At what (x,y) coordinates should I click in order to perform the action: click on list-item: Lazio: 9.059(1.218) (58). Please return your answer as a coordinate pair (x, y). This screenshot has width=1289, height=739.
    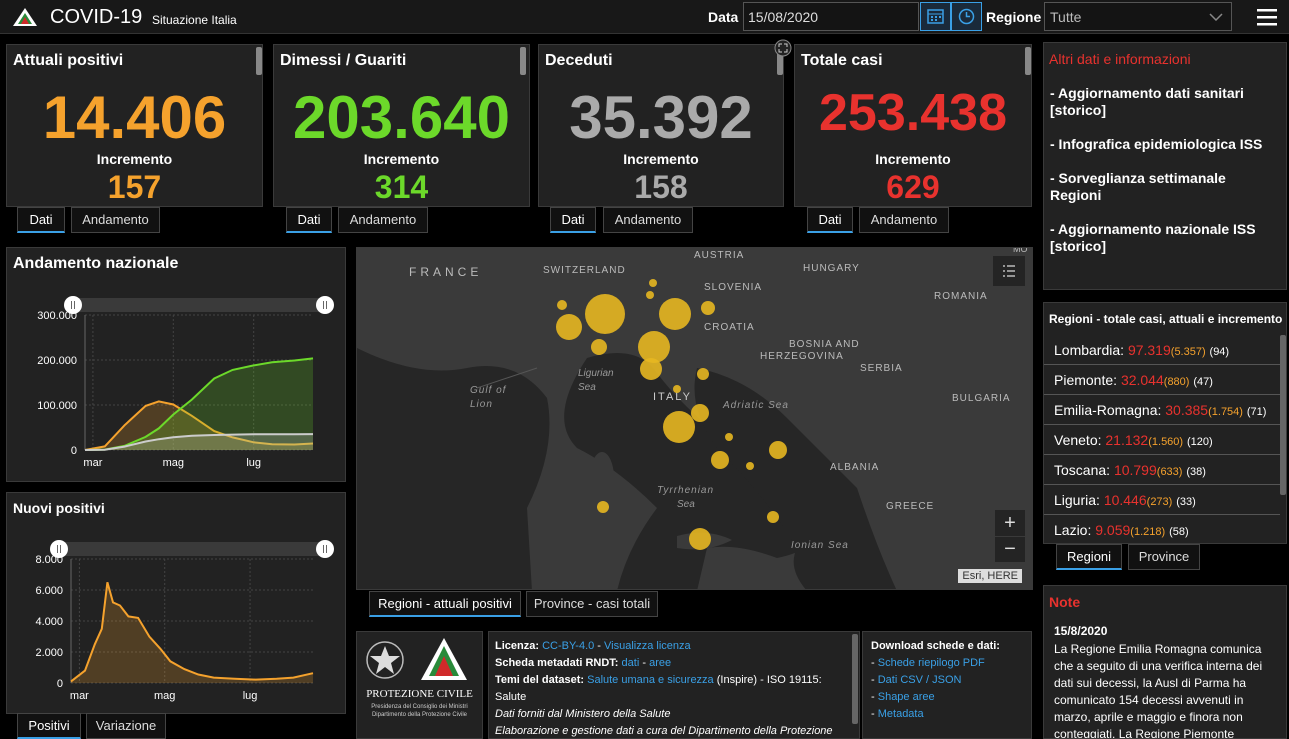
    Looking at the image, I should click on (1162, 529).